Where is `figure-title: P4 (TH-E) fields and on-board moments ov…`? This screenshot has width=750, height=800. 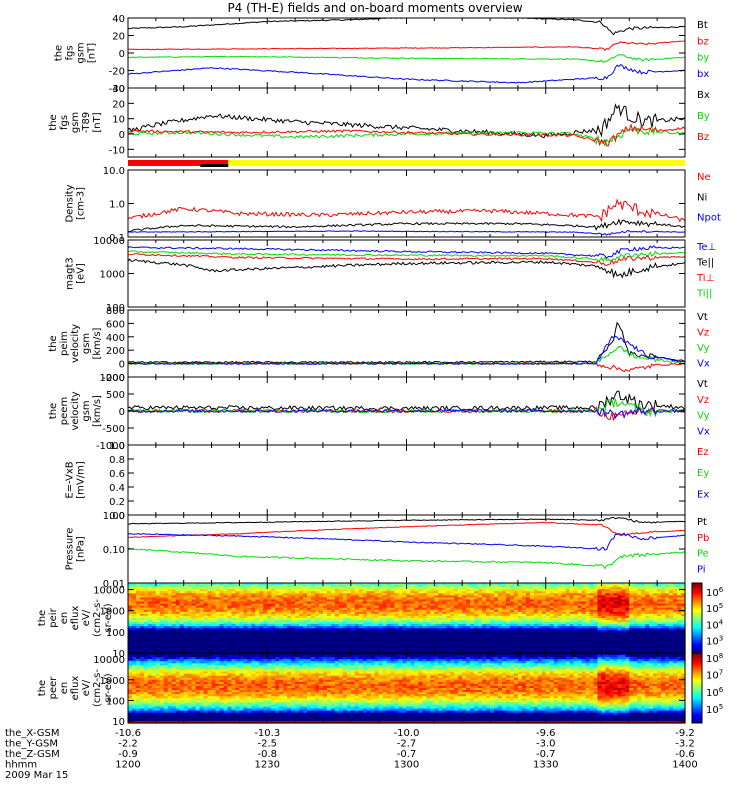
figure-title: P4 (TH-E) fields and on-board moments ov… is located at coordinates (375, 8).